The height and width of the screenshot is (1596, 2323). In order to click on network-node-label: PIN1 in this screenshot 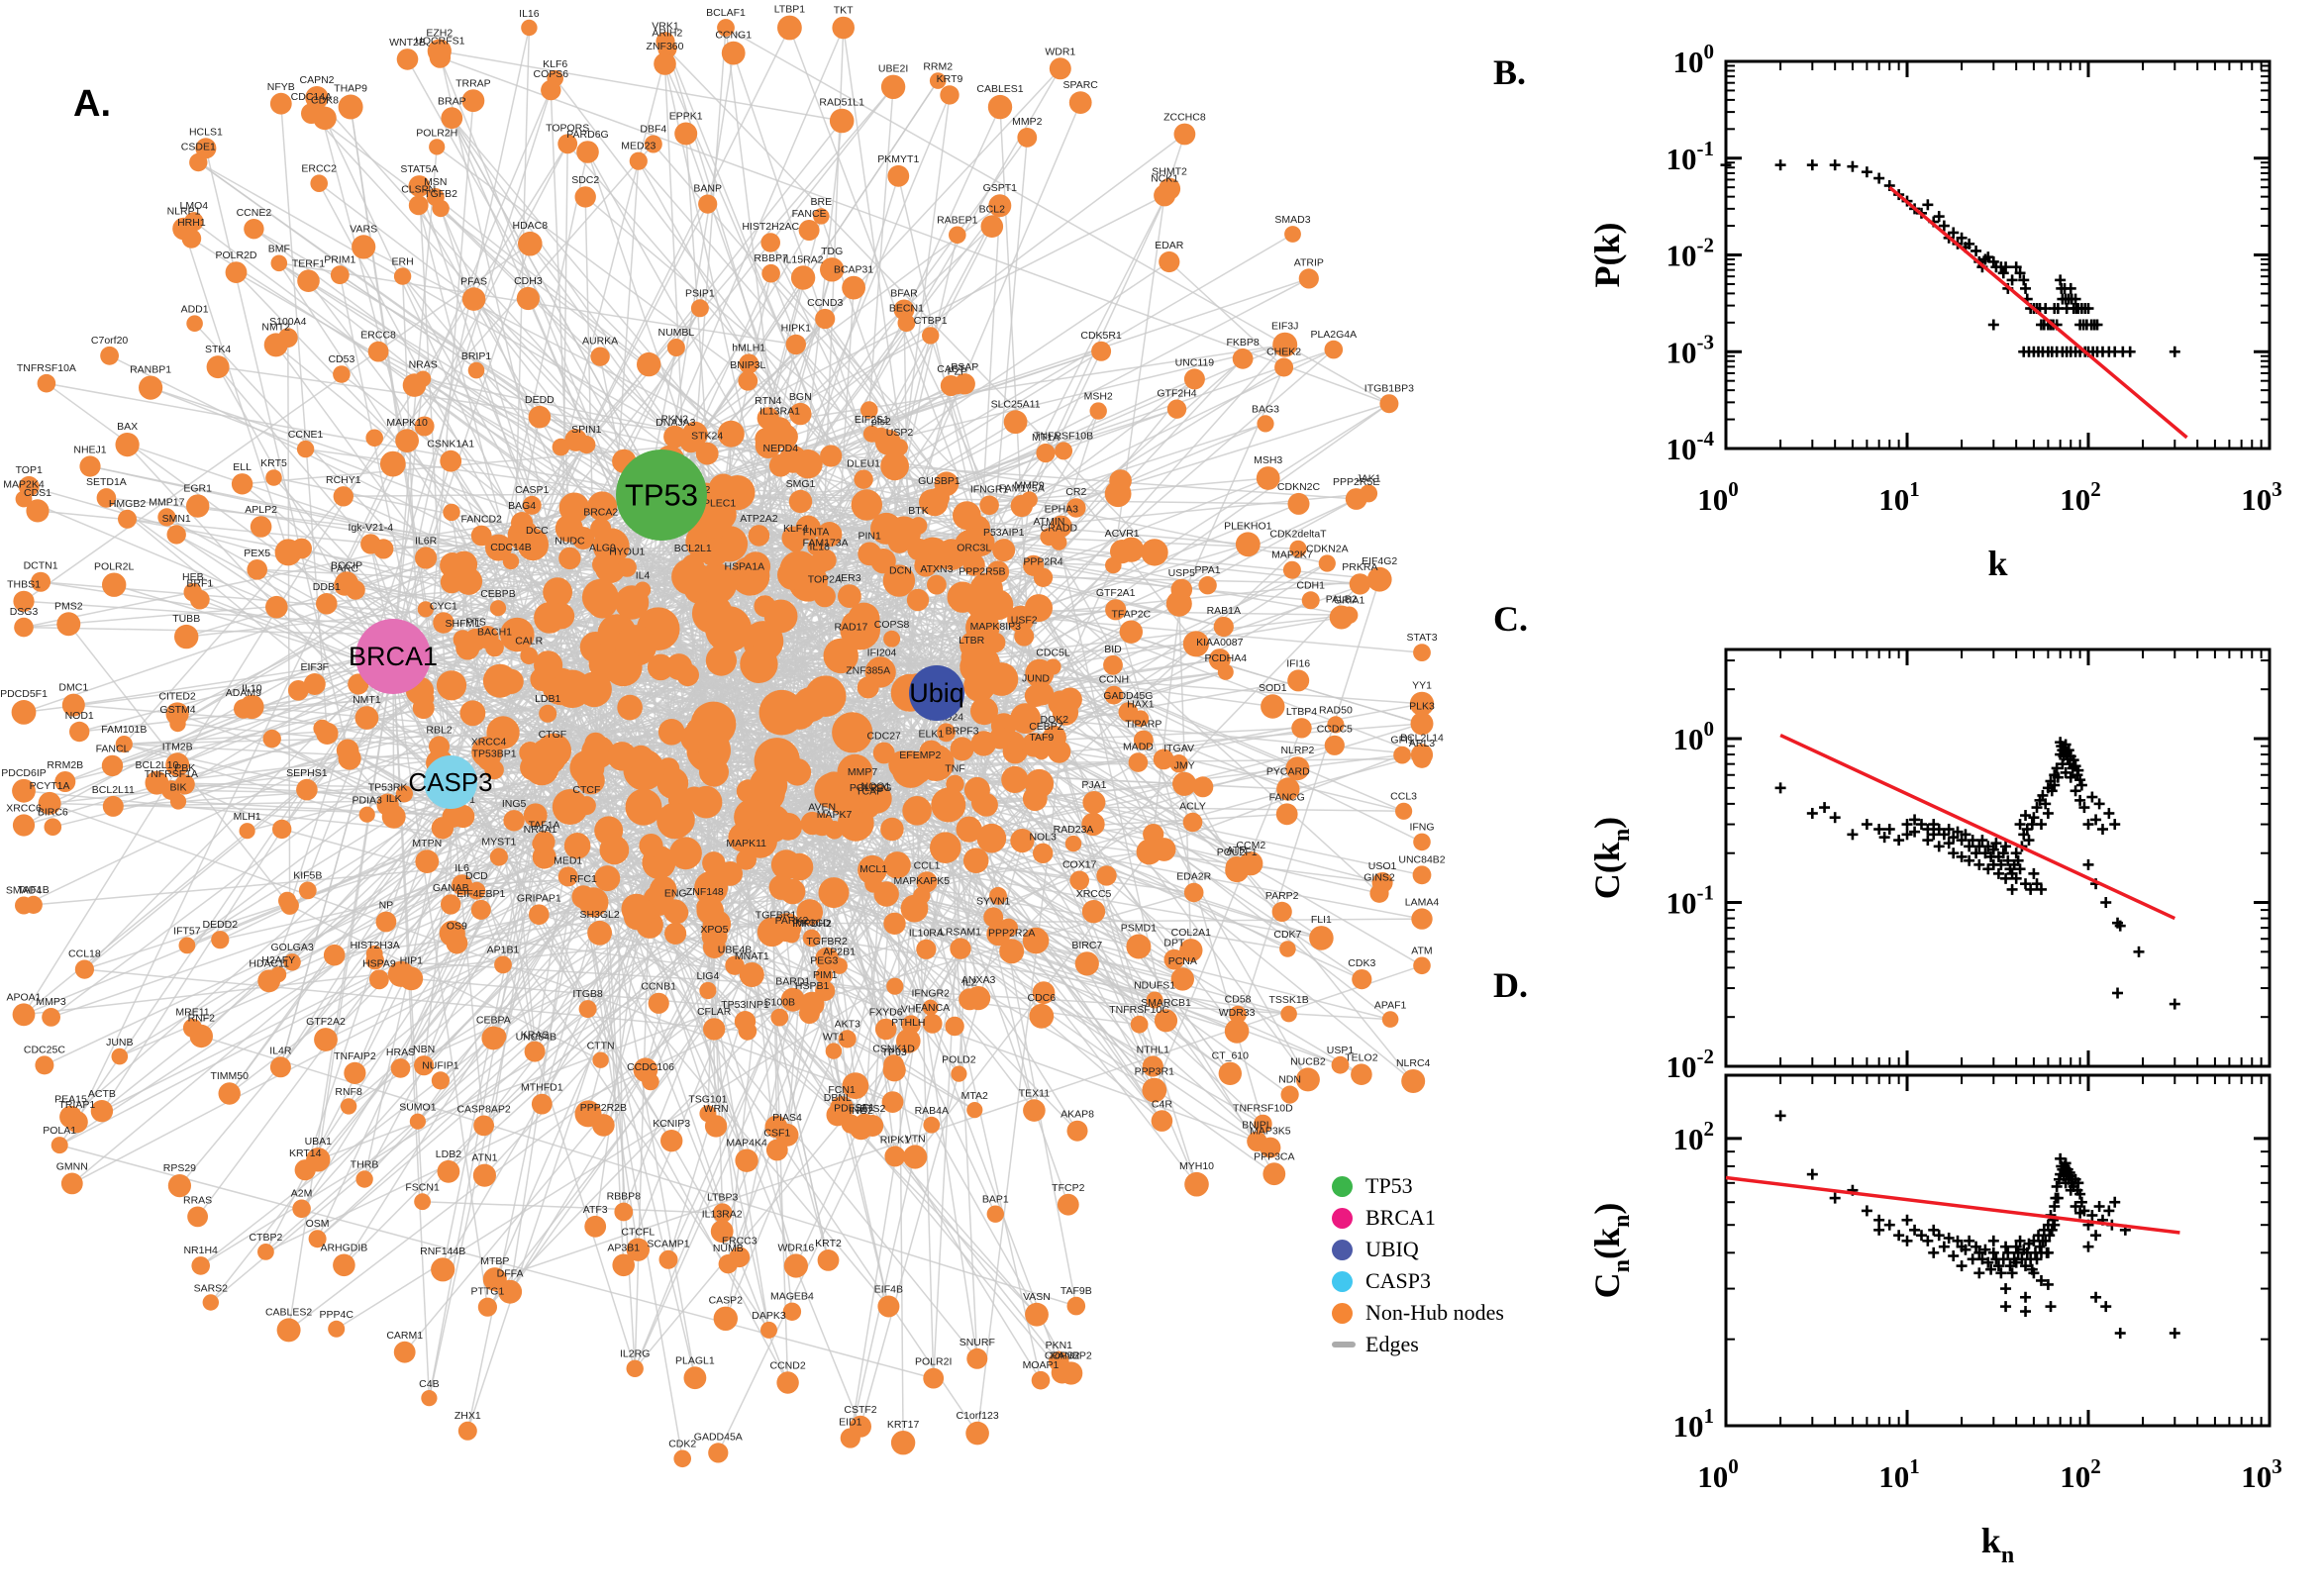, I will do `click(870, 537)`.